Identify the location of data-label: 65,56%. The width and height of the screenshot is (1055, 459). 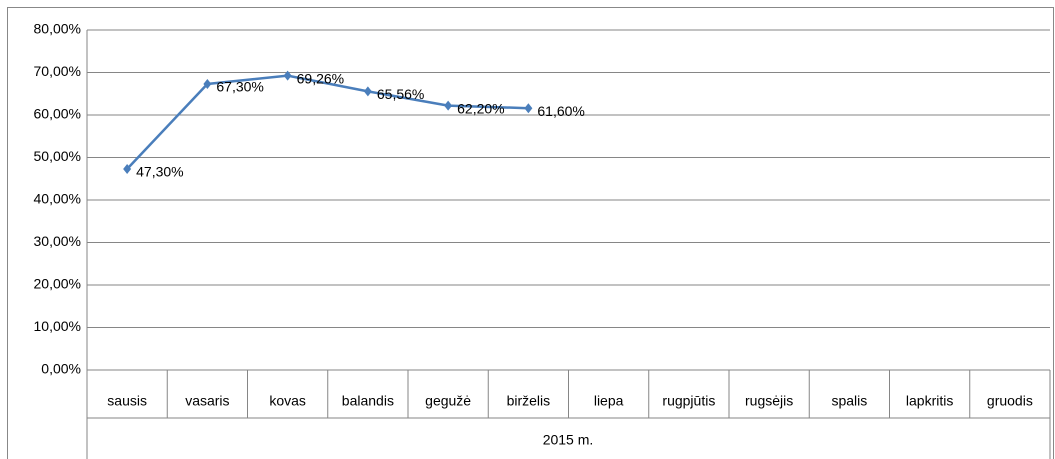
(400, 94).